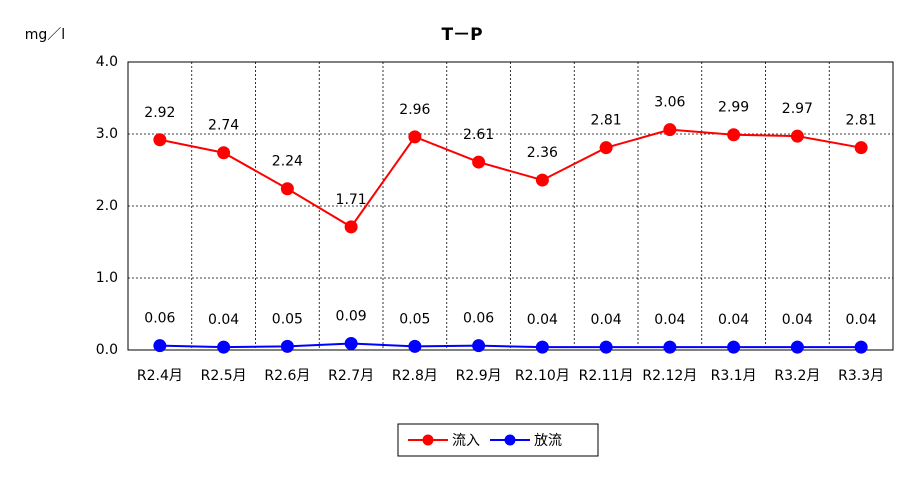 This screenshot has width=913, height=498. I want to click on data-label: 2.61, so click(478, 135).